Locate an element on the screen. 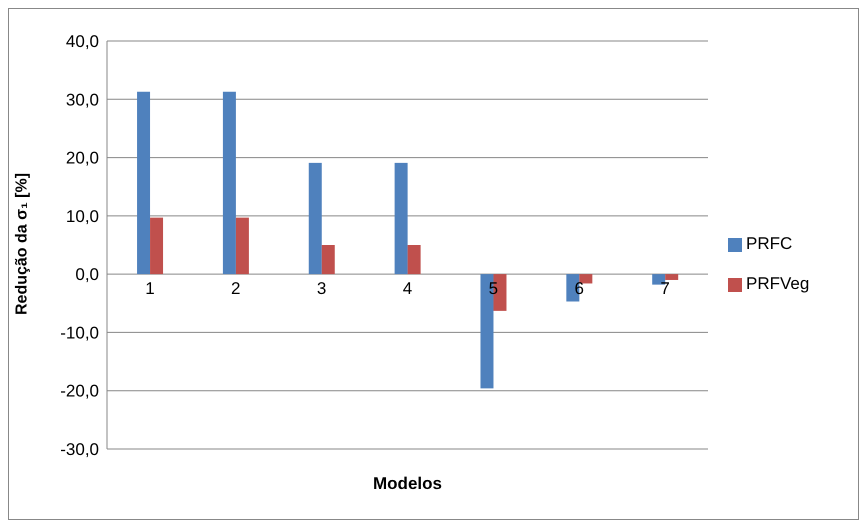  x-tick-label: 3 is located at coordinates (321, 288).